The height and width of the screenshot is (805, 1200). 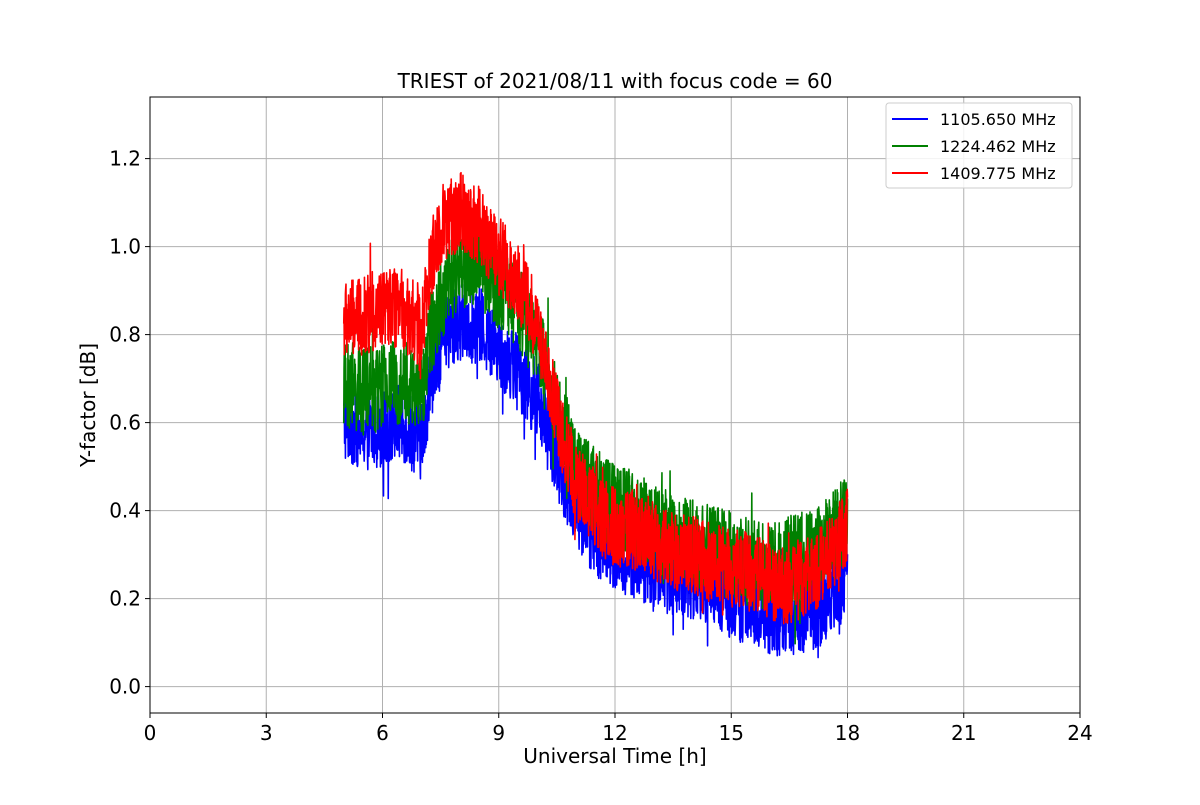 What do you see at coordinates (614, 733) in the screenshot?
I see `x-tick-label: 12` at bounding box center [614, 733].